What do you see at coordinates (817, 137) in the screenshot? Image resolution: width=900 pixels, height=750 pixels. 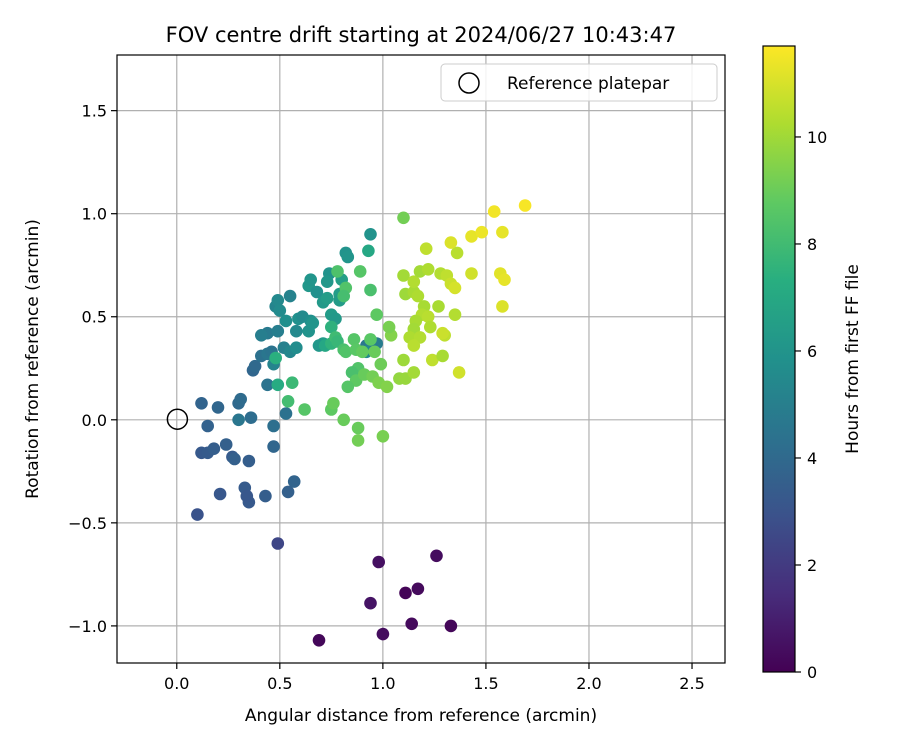 I see `colorbar-tick-label: 10` at bounding box center [817, 137].